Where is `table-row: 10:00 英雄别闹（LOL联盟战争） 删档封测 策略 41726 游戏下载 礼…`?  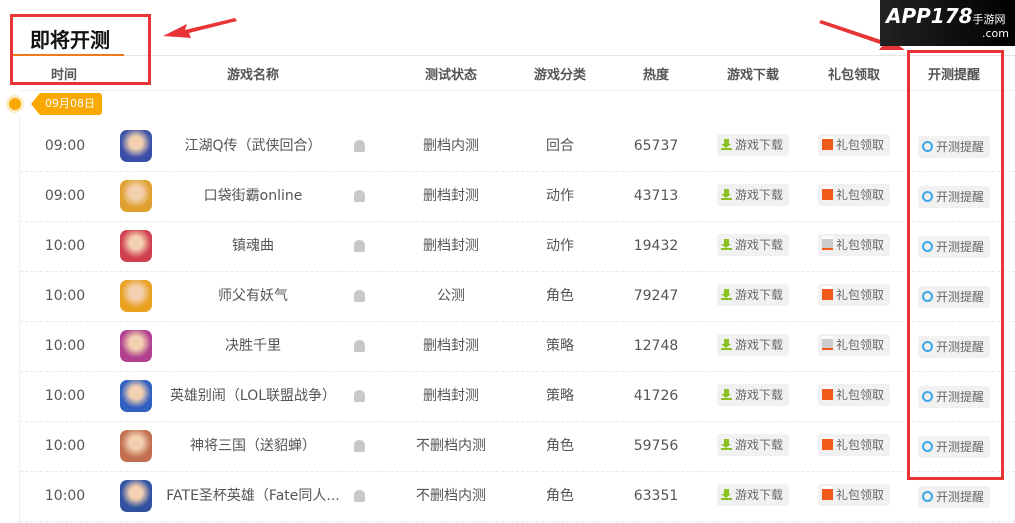 table-row: 10:00 英雄别闹（LOL联盟战争） 删档封测 策略 41726 游戏下载 礼… is located at coordinates (517, 396).